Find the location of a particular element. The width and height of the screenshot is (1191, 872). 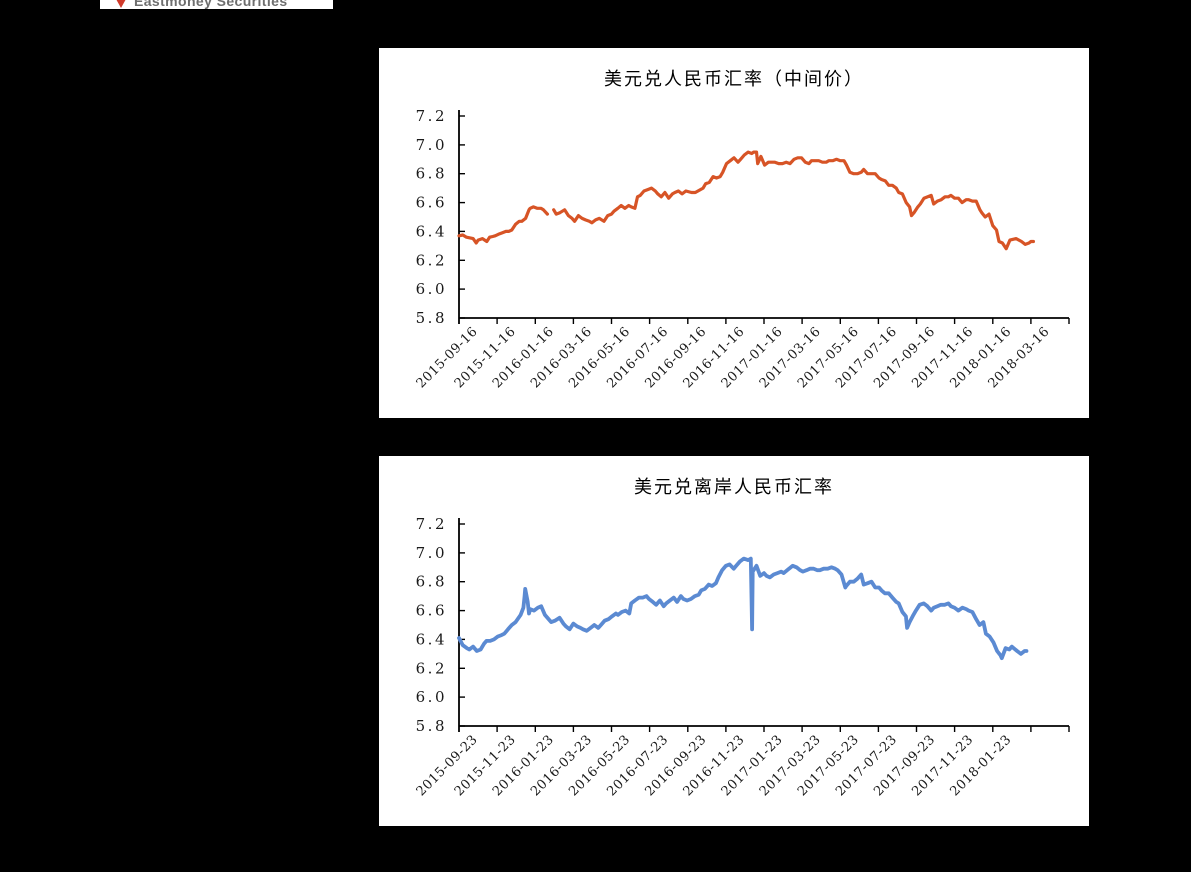

red-down-arrow-icon is located at coordinates (121, 4).